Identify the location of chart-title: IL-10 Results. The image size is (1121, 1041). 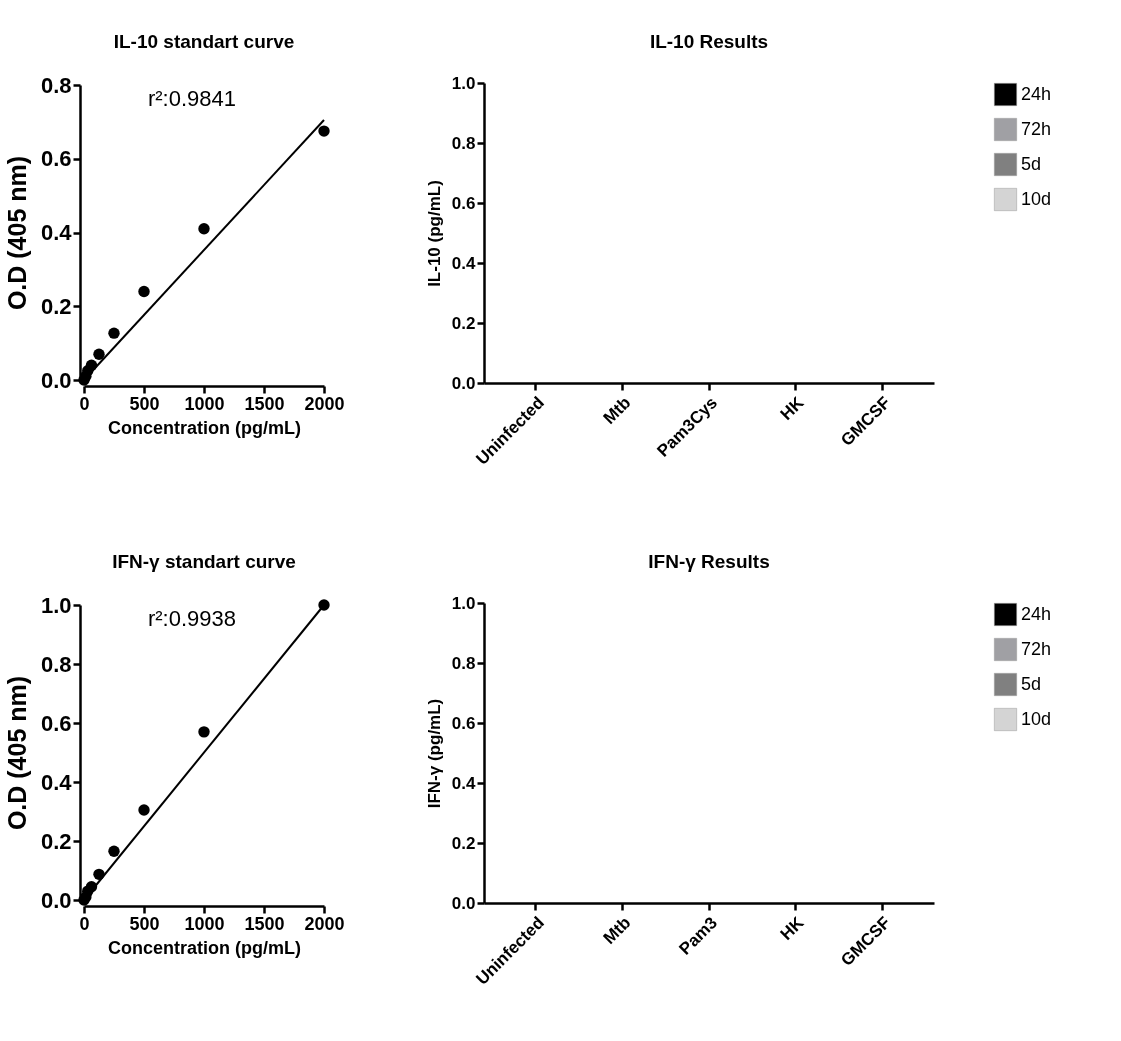
(709, 41).